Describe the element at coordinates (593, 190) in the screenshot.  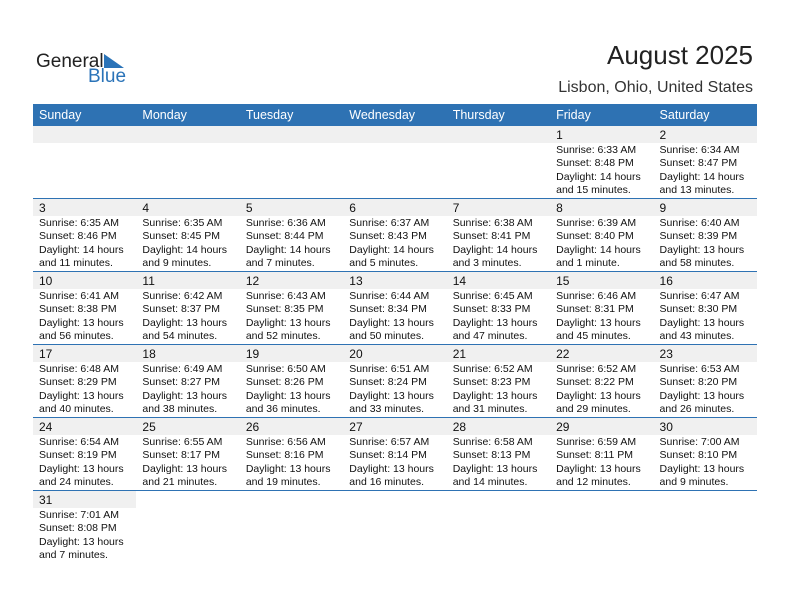
I see `daylight-minutes-text: and 15 minutes.` at that location.